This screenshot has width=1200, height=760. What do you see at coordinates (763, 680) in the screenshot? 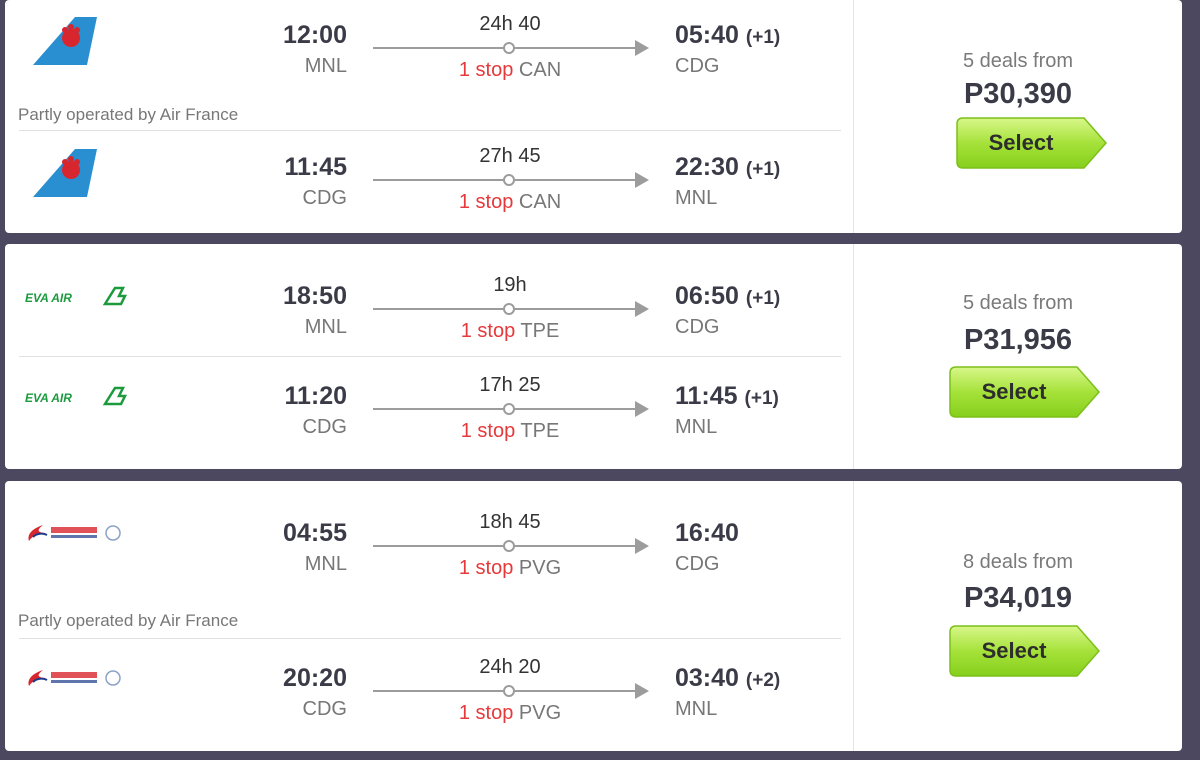
I see `day-offset: (+2)` at bounding box center [763, 680].